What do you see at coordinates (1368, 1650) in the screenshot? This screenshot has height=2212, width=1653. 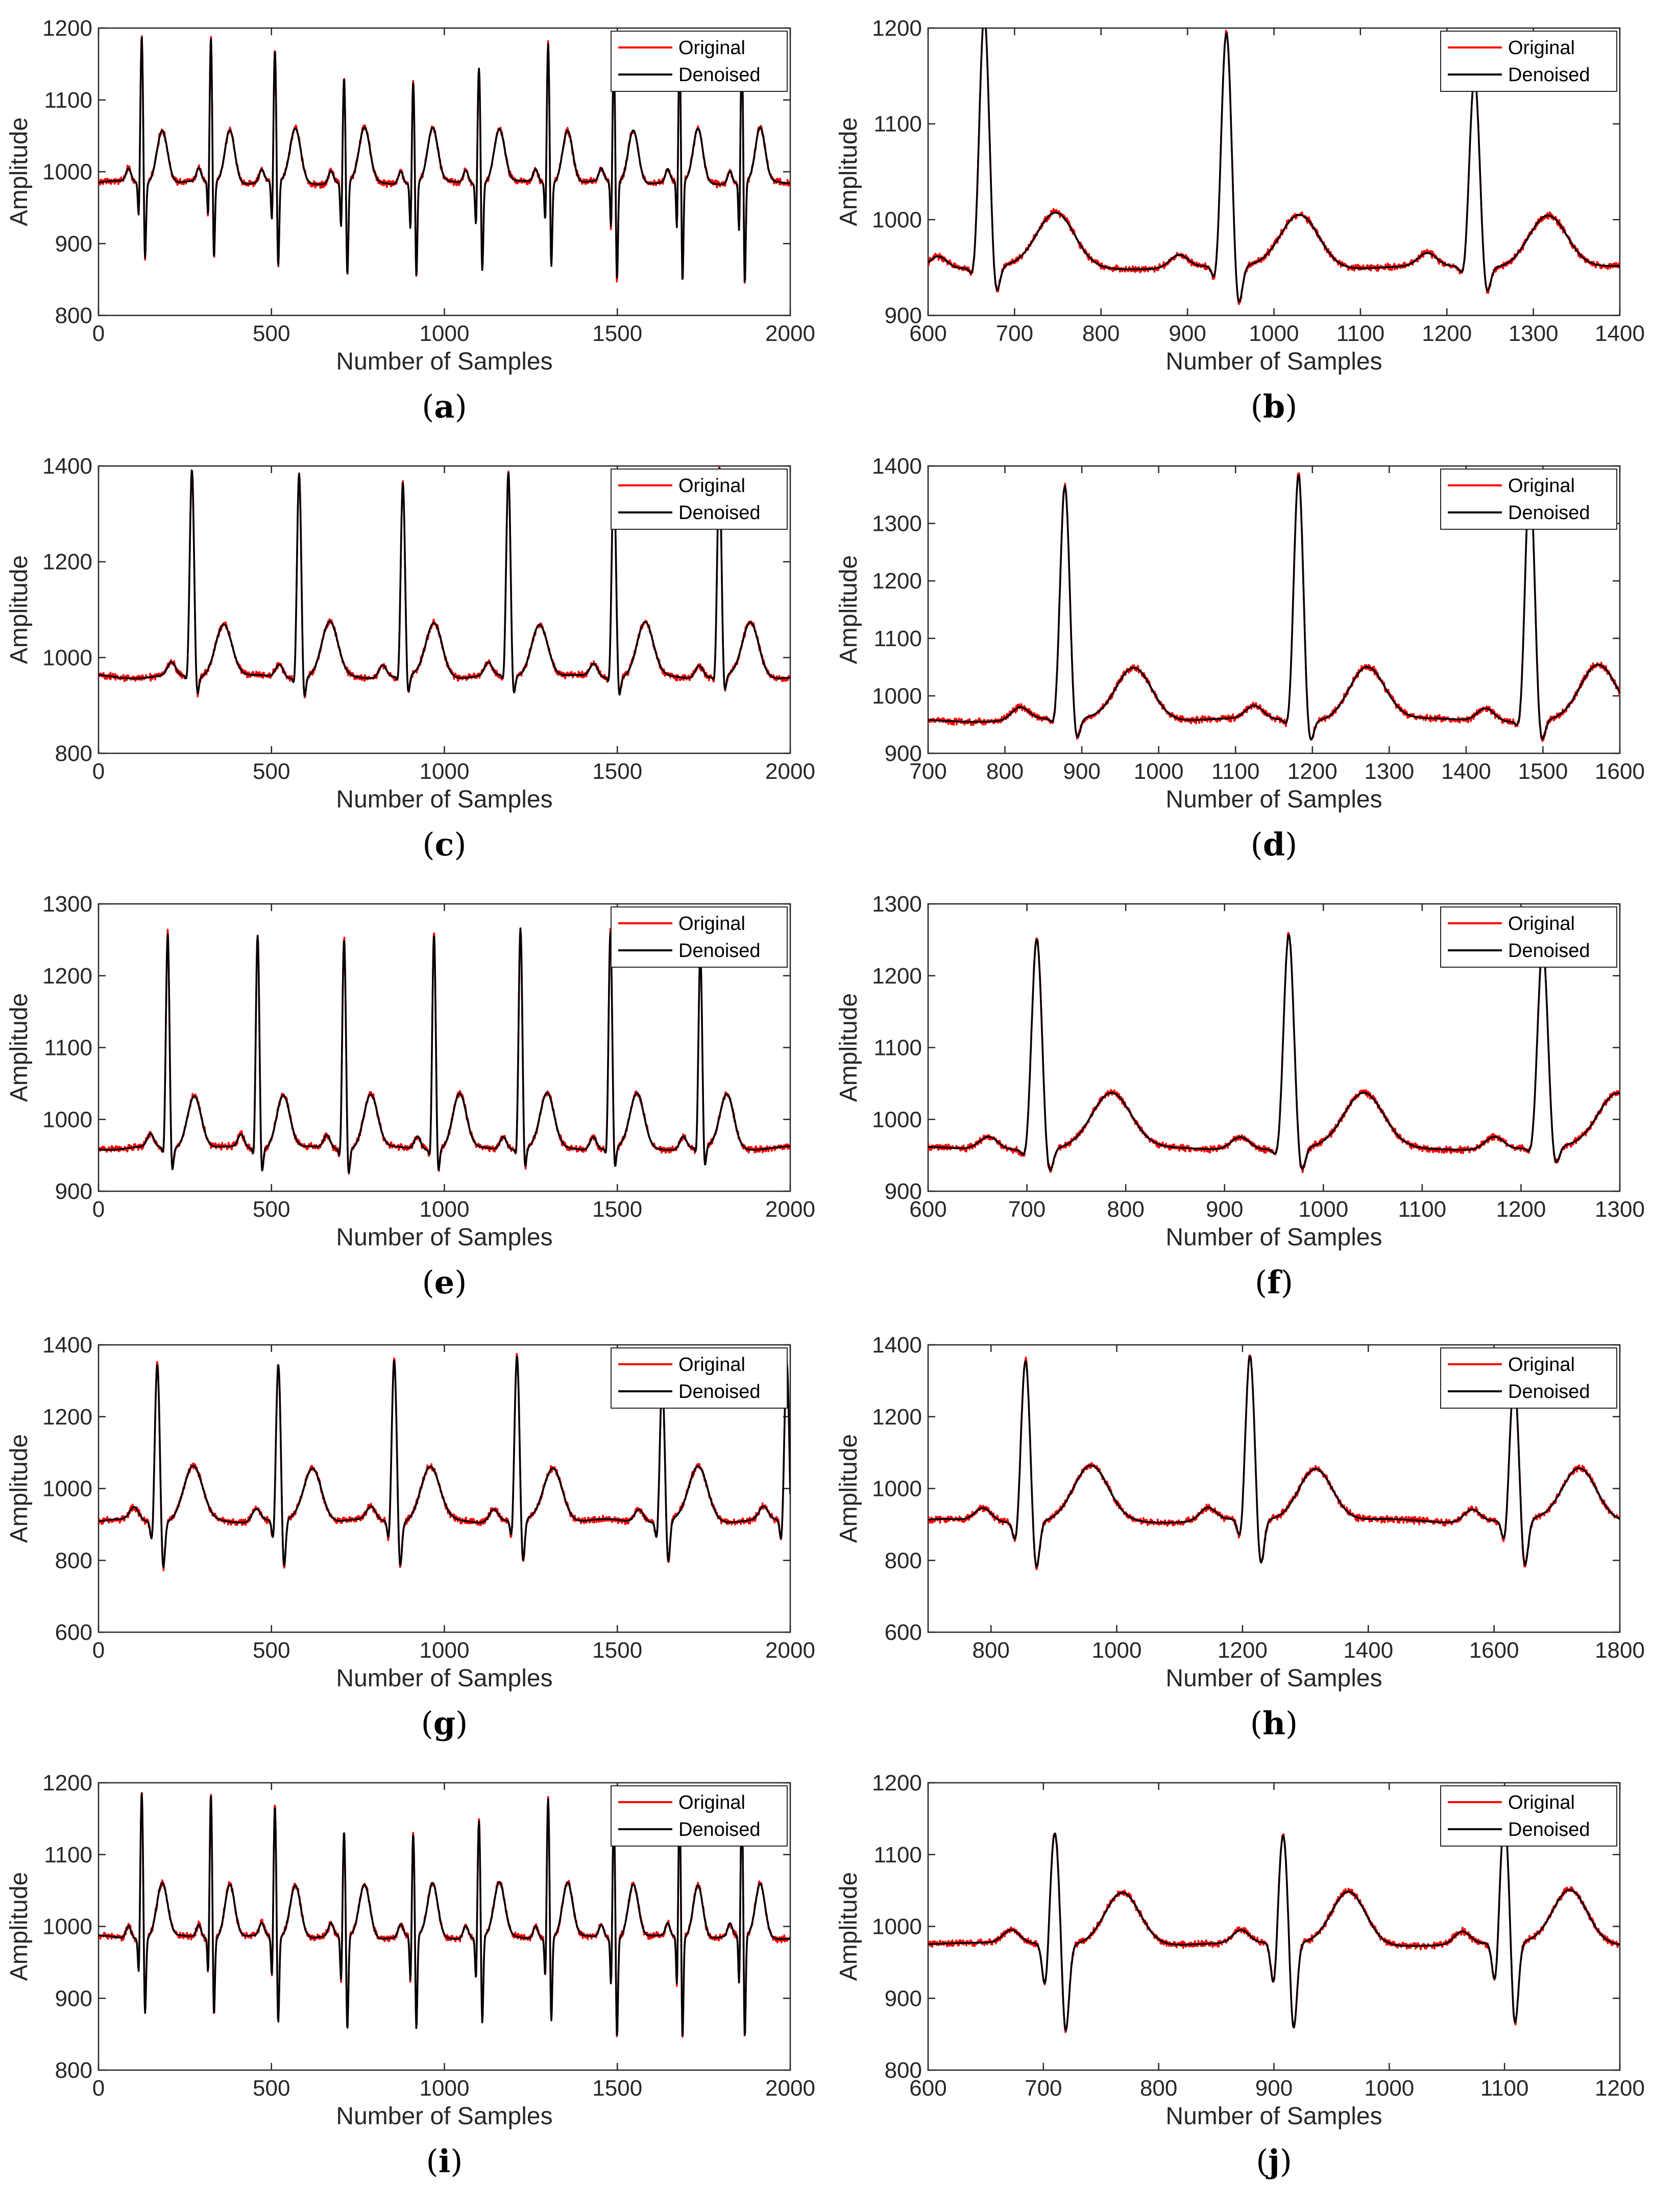 I see `x-tick-label: 1400` at bounding box center [1368, 1650].